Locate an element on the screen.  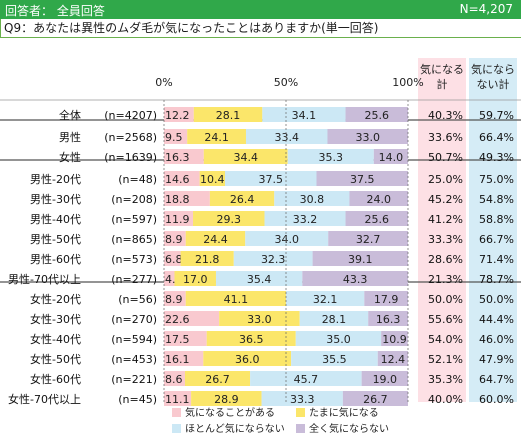
summary-value: 21.3% is located at coordinates (445, 279).